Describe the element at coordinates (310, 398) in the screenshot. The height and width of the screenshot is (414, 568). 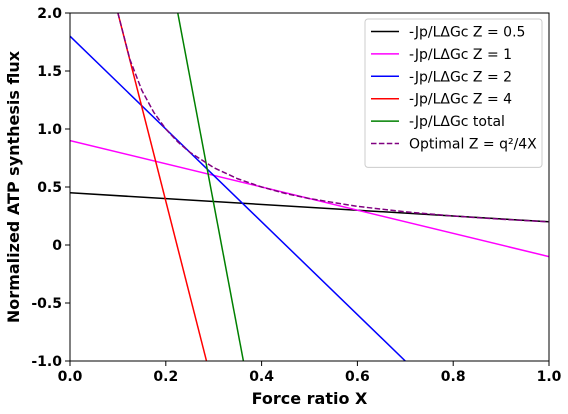
I see `x-axis-label: Force ratio X` at that location.